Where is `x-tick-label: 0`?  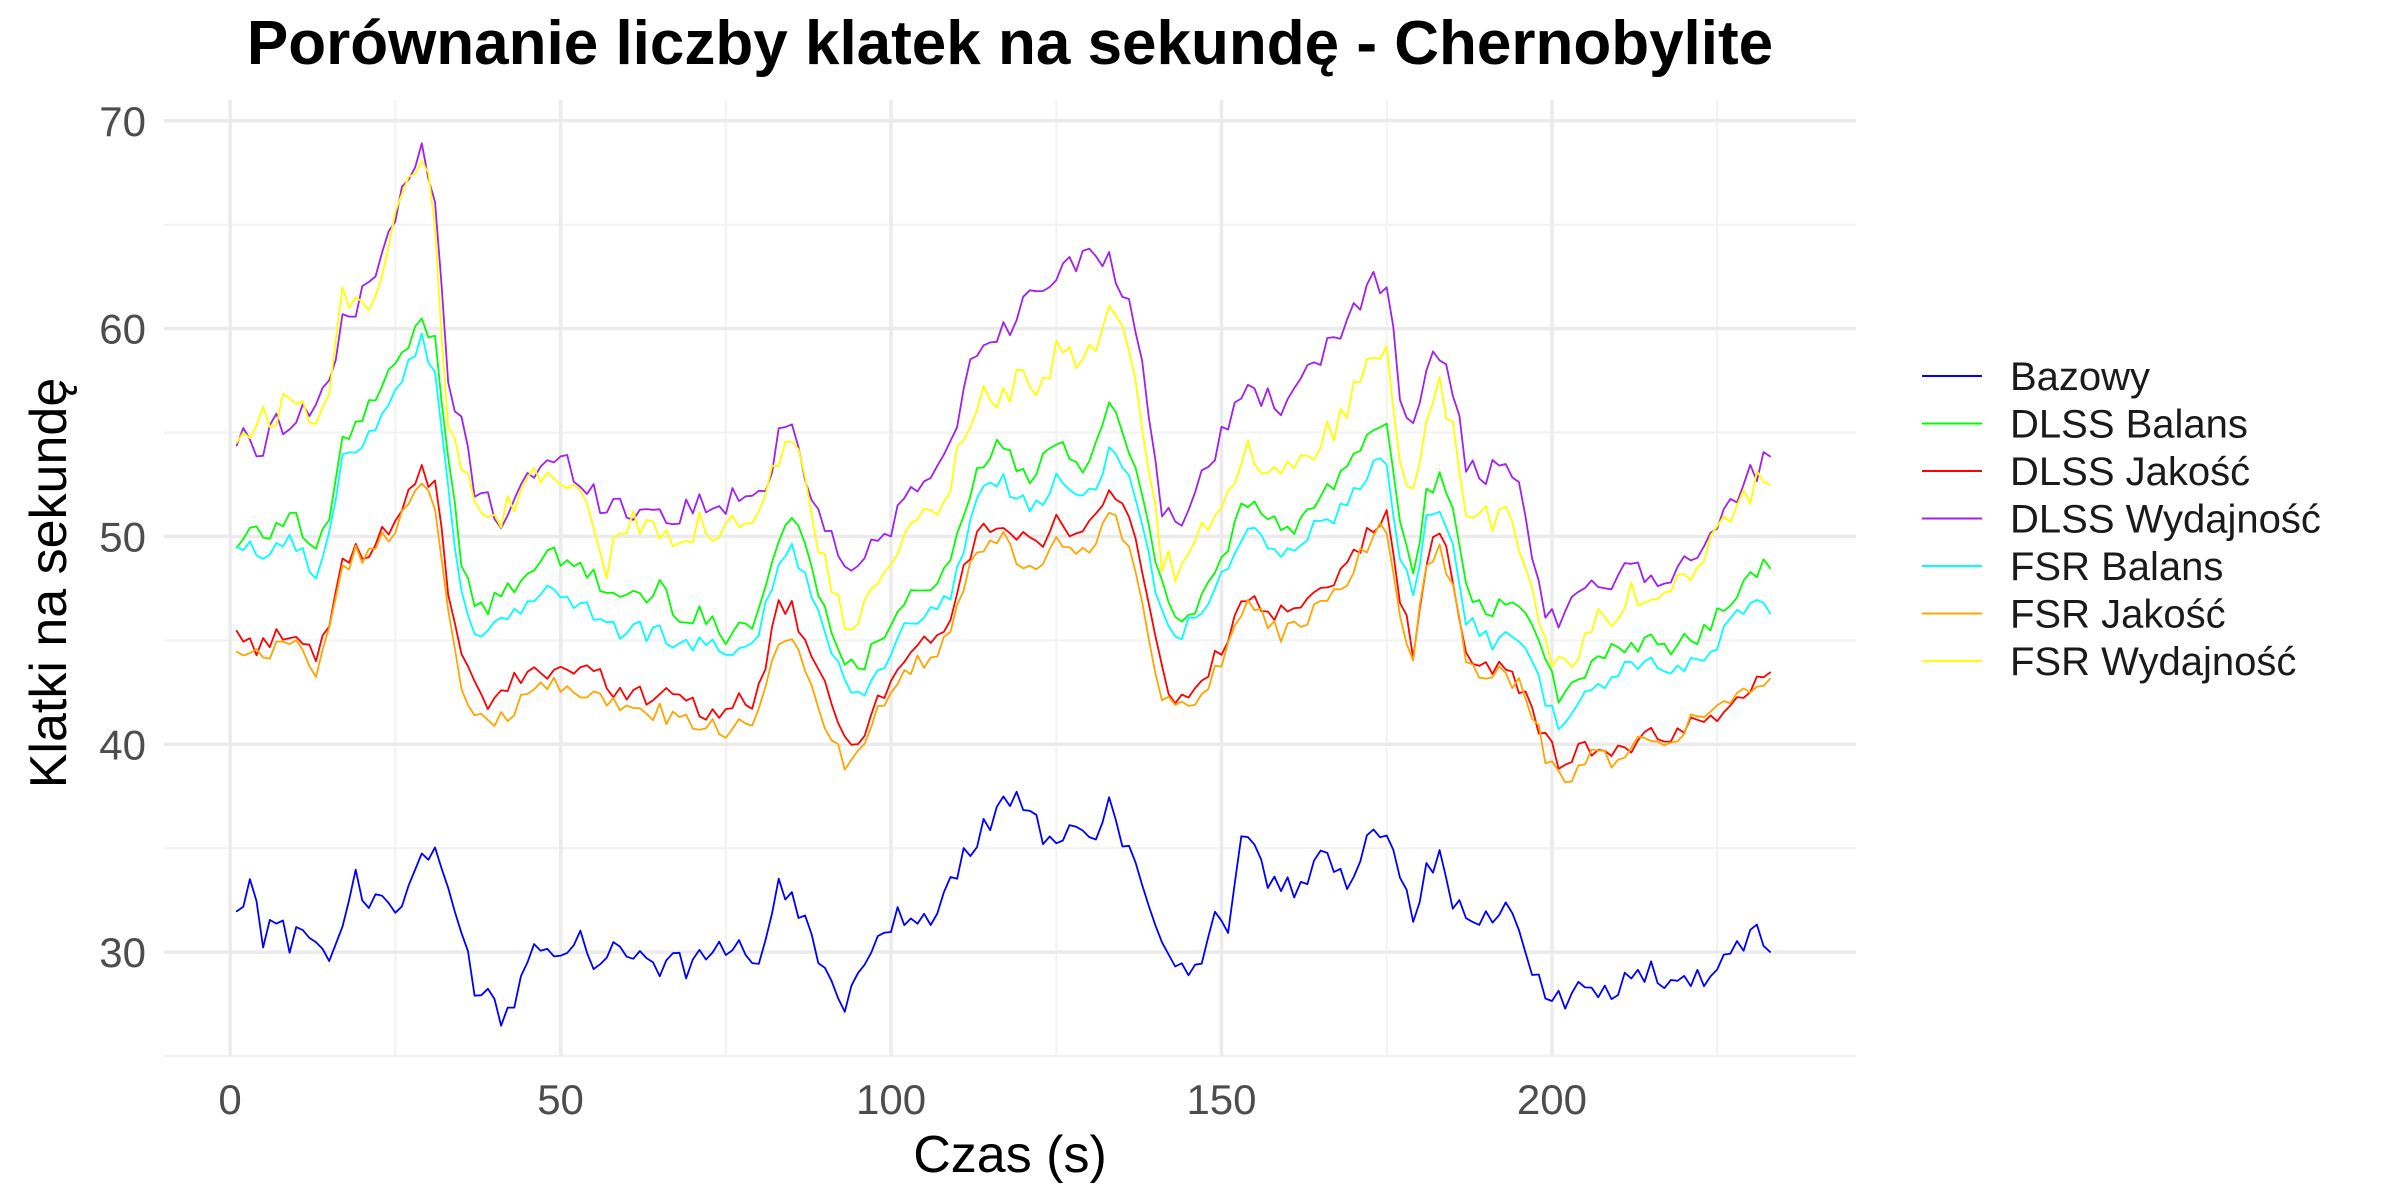 x-tick-label: 0 is located at coordinates (229, 1099).